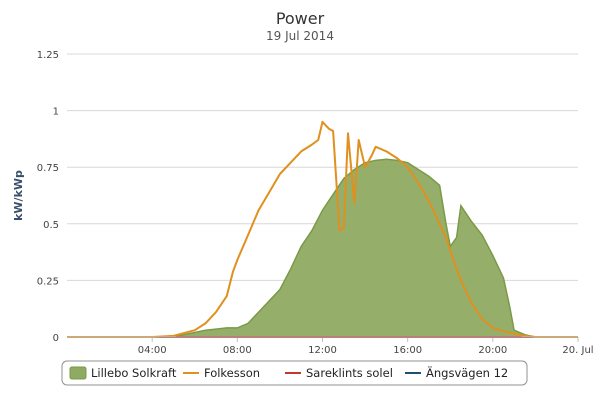 Image resolution: width=600 pixels, height=400 pixels. I want to click on y-tick-label: 1, so click(56, 112).